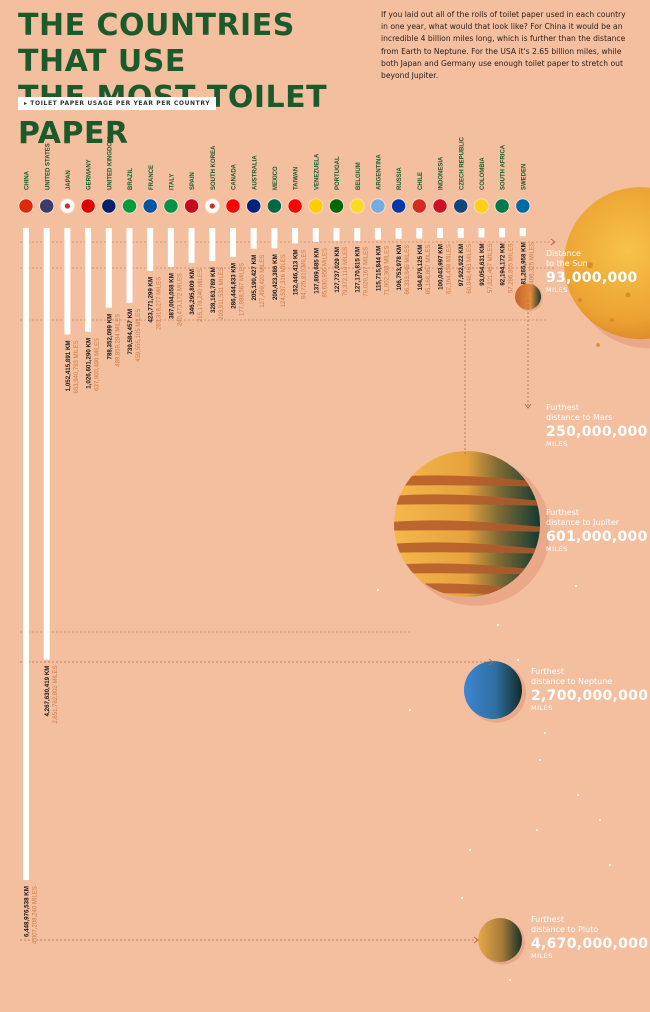 The height and width of the screenshot is (1012, 650). I want to click on miles-value-label: 62,164,458 MILES, so click(450, 269).